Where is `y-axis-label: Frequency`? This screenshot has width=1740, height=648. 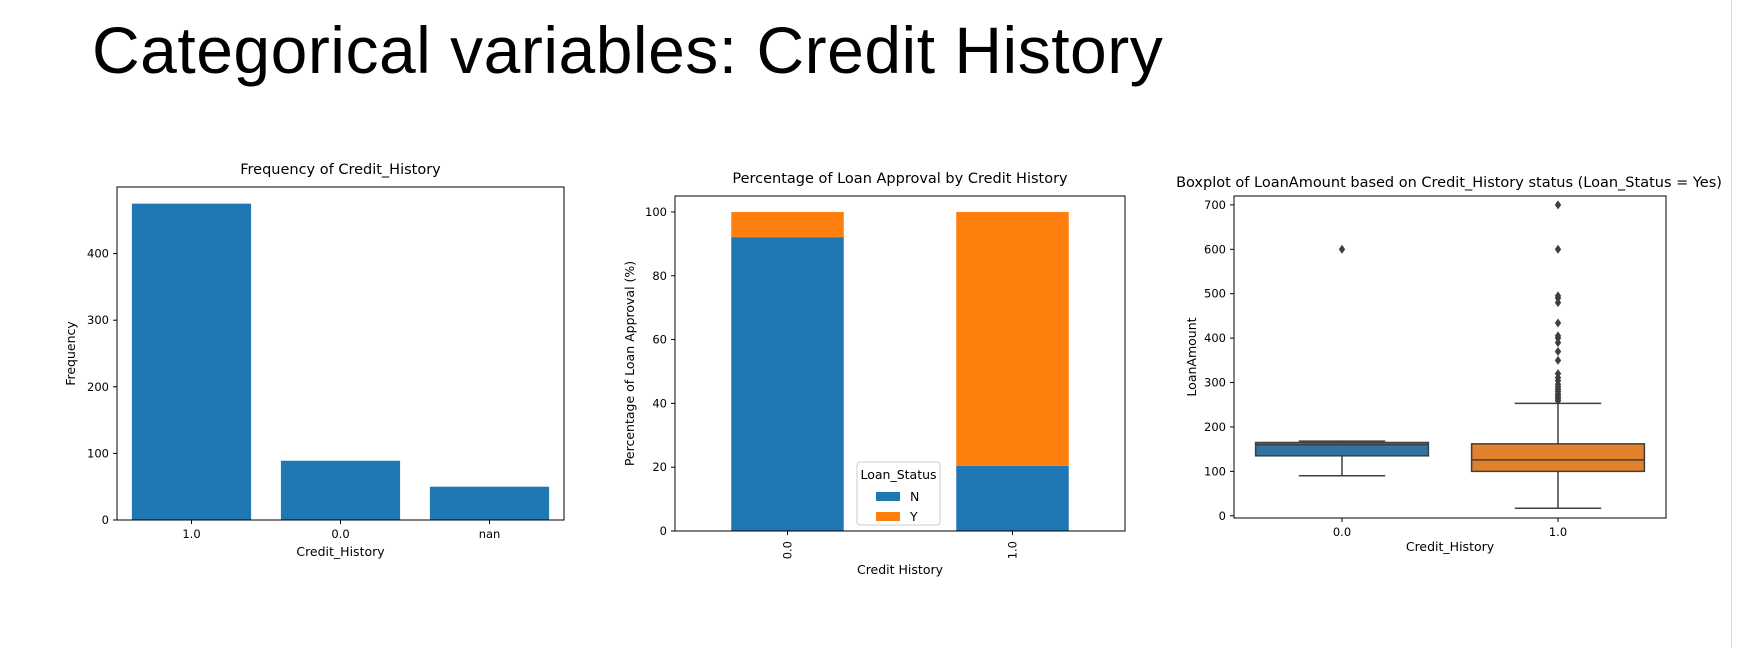
y-axis-label: Frequency is located at coordinates (70, 353).